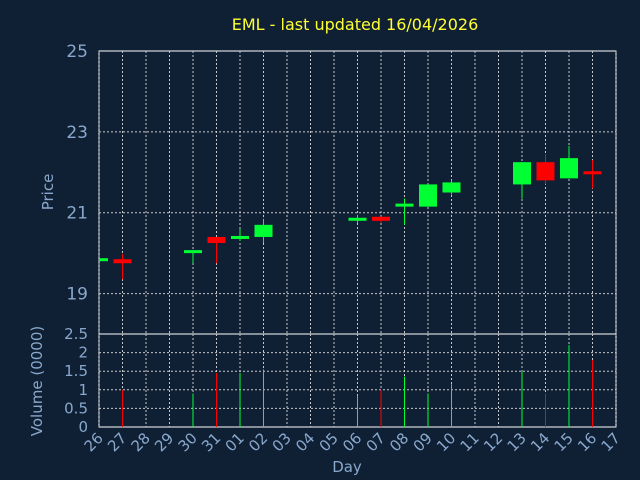  What do you see at coordinates (141, 442) in the screenshot?
I see `x-tick-label: 28` at bounding box center [141, 442].